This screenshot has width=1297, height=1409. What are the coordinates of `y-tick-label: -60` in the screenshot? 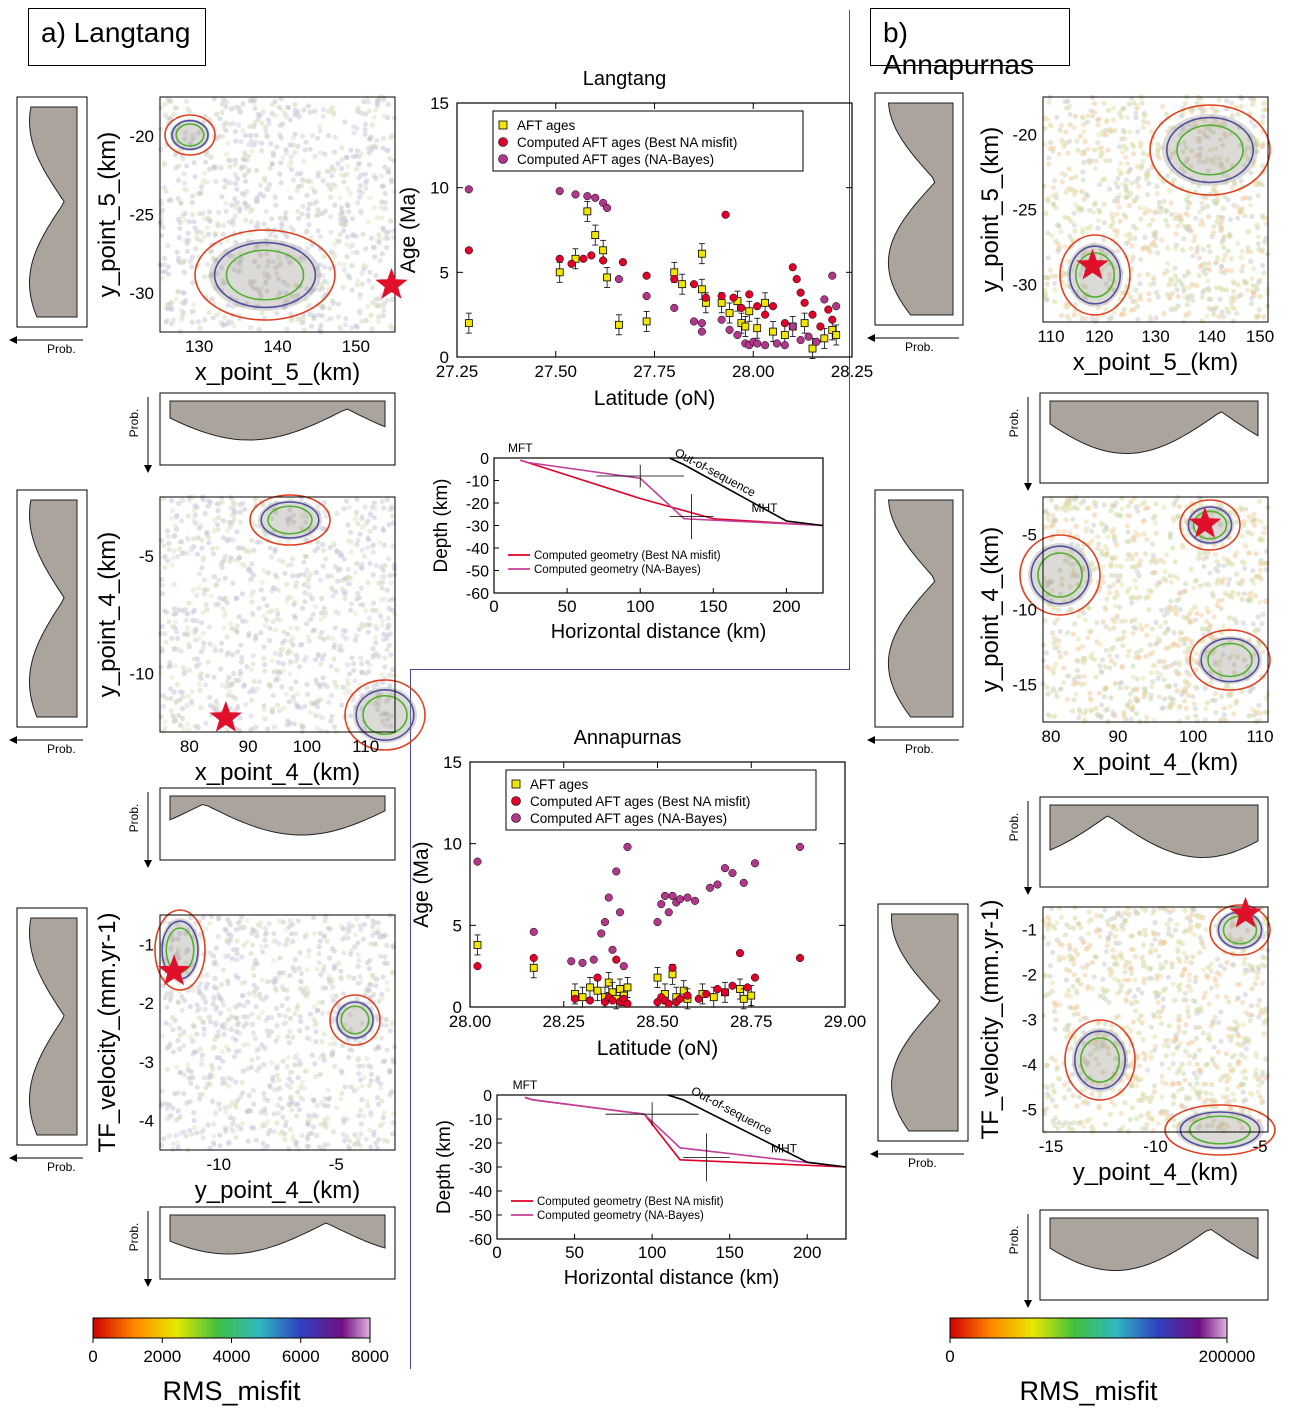 It's located at (480, 1240).